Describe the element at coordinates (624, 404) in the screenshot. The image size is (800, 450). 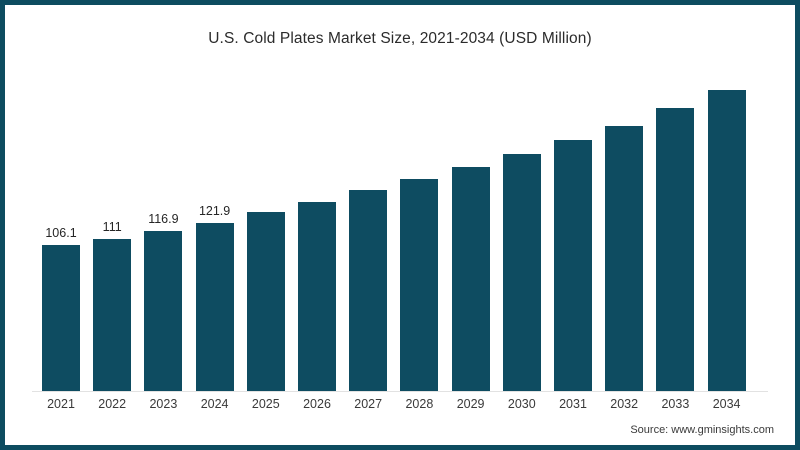
I see `x-axis-tick-2032: 2032` at that location.